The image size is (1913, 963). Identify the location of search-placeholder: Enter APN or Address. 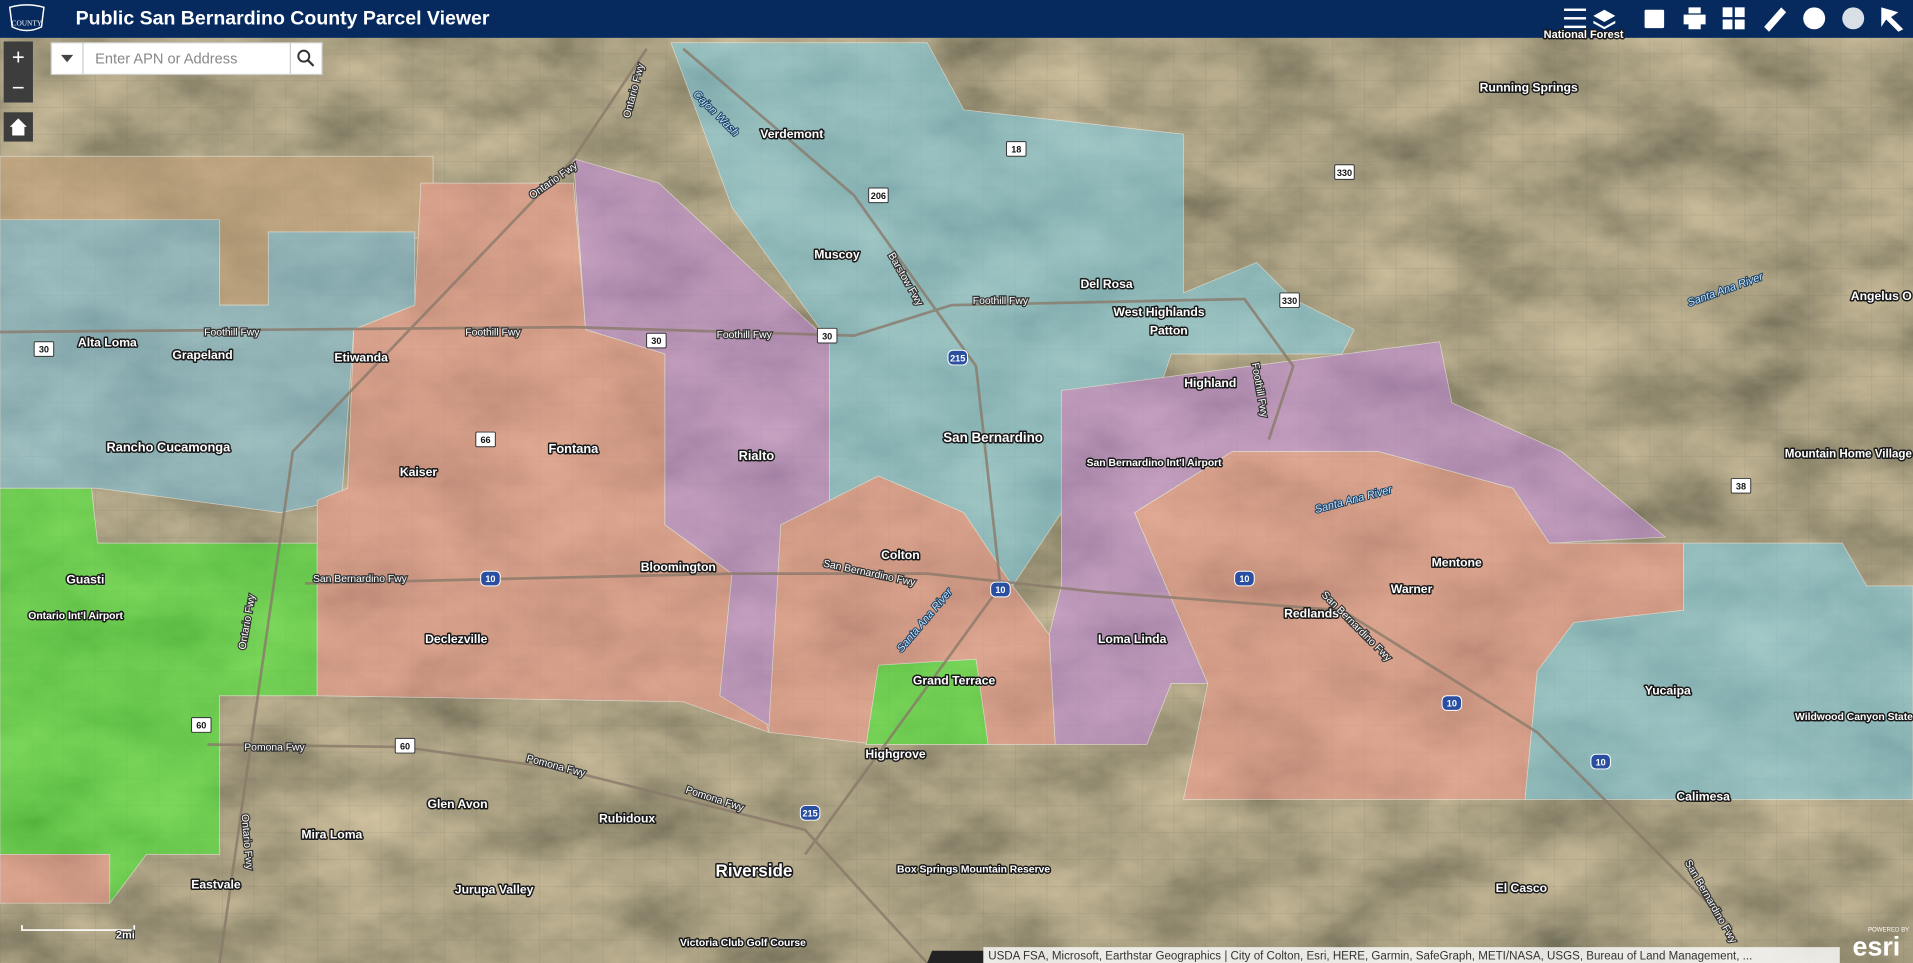
(166, 59).